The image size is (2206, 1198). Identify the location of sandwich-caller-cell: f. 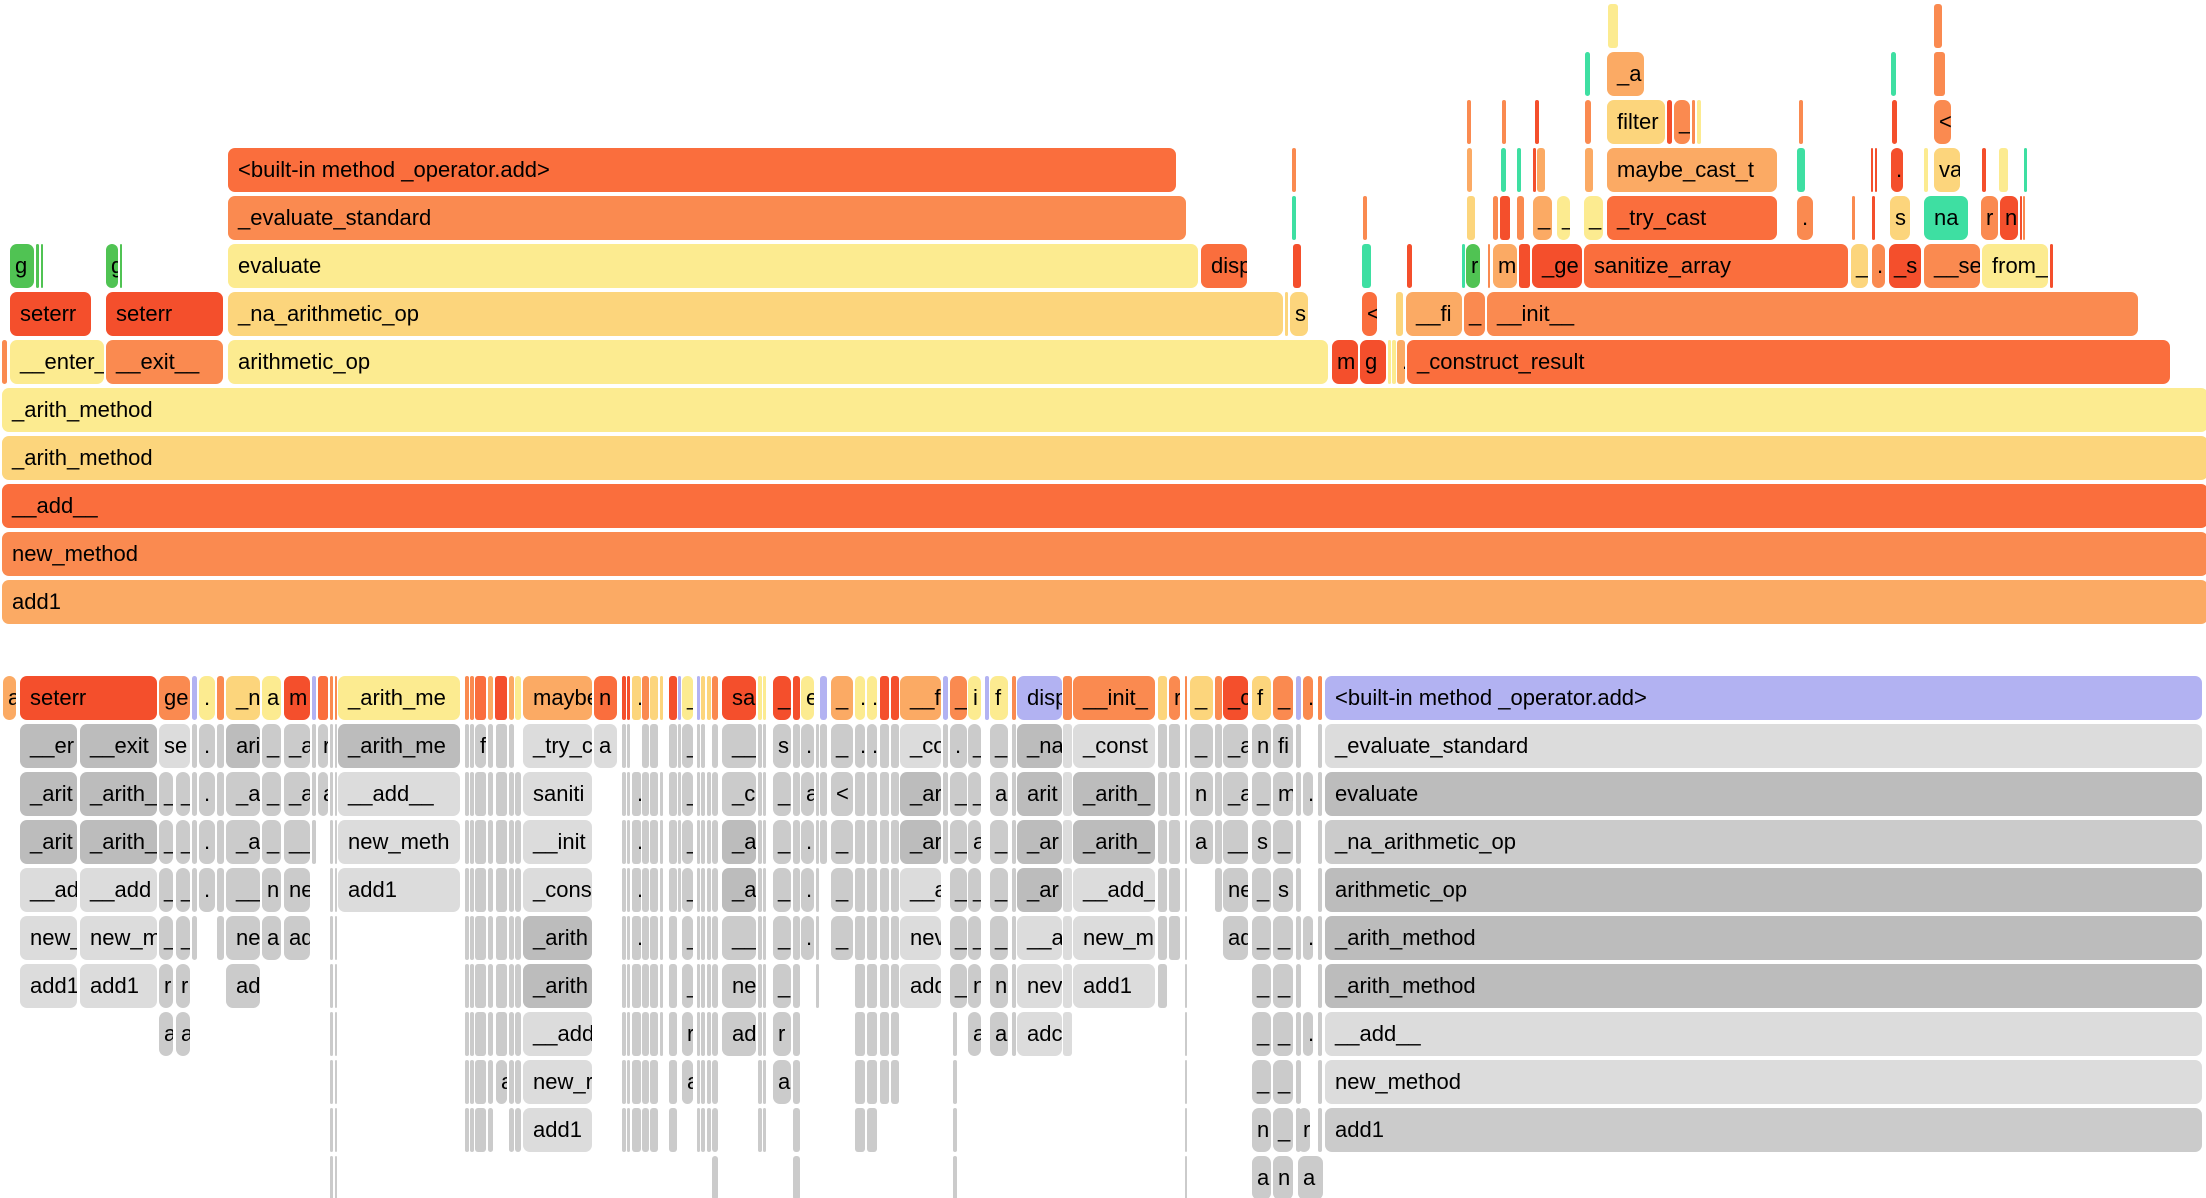
(480, 746).